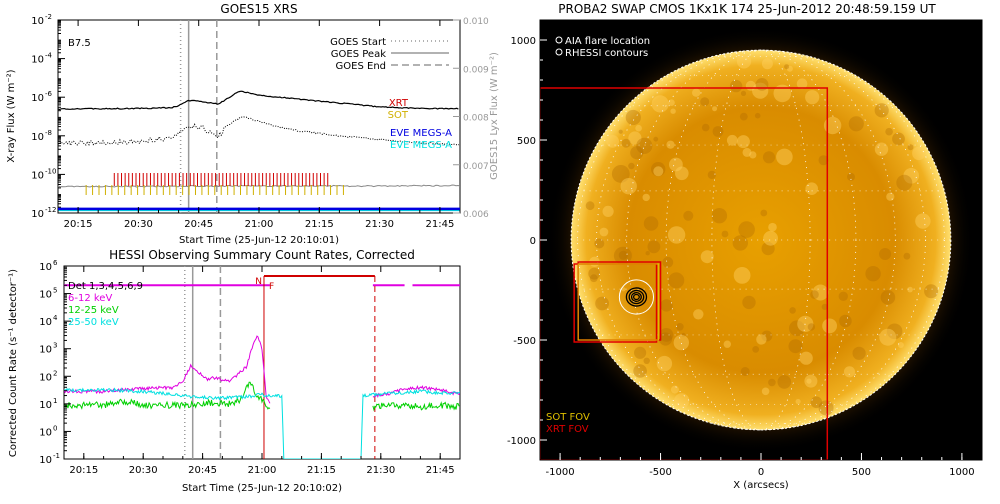 The width and height of the screenshot is (1000, 504). Describe the element at coordinates (398, 115) in the screenshot. I see `label-sot: SOT` at that location.